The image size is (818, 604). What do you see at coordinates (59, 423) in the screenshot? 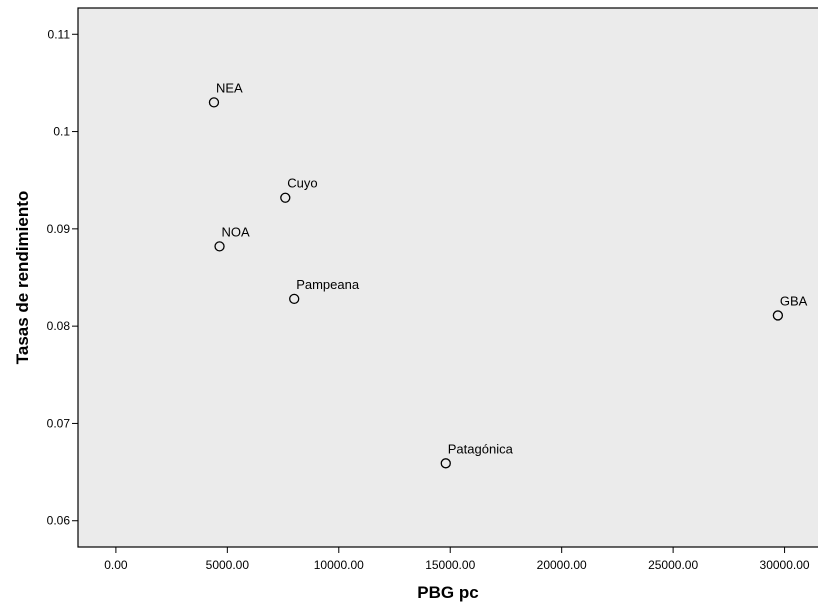
I see `y-tick-label: 0.07` at bounding box center [59, 423].